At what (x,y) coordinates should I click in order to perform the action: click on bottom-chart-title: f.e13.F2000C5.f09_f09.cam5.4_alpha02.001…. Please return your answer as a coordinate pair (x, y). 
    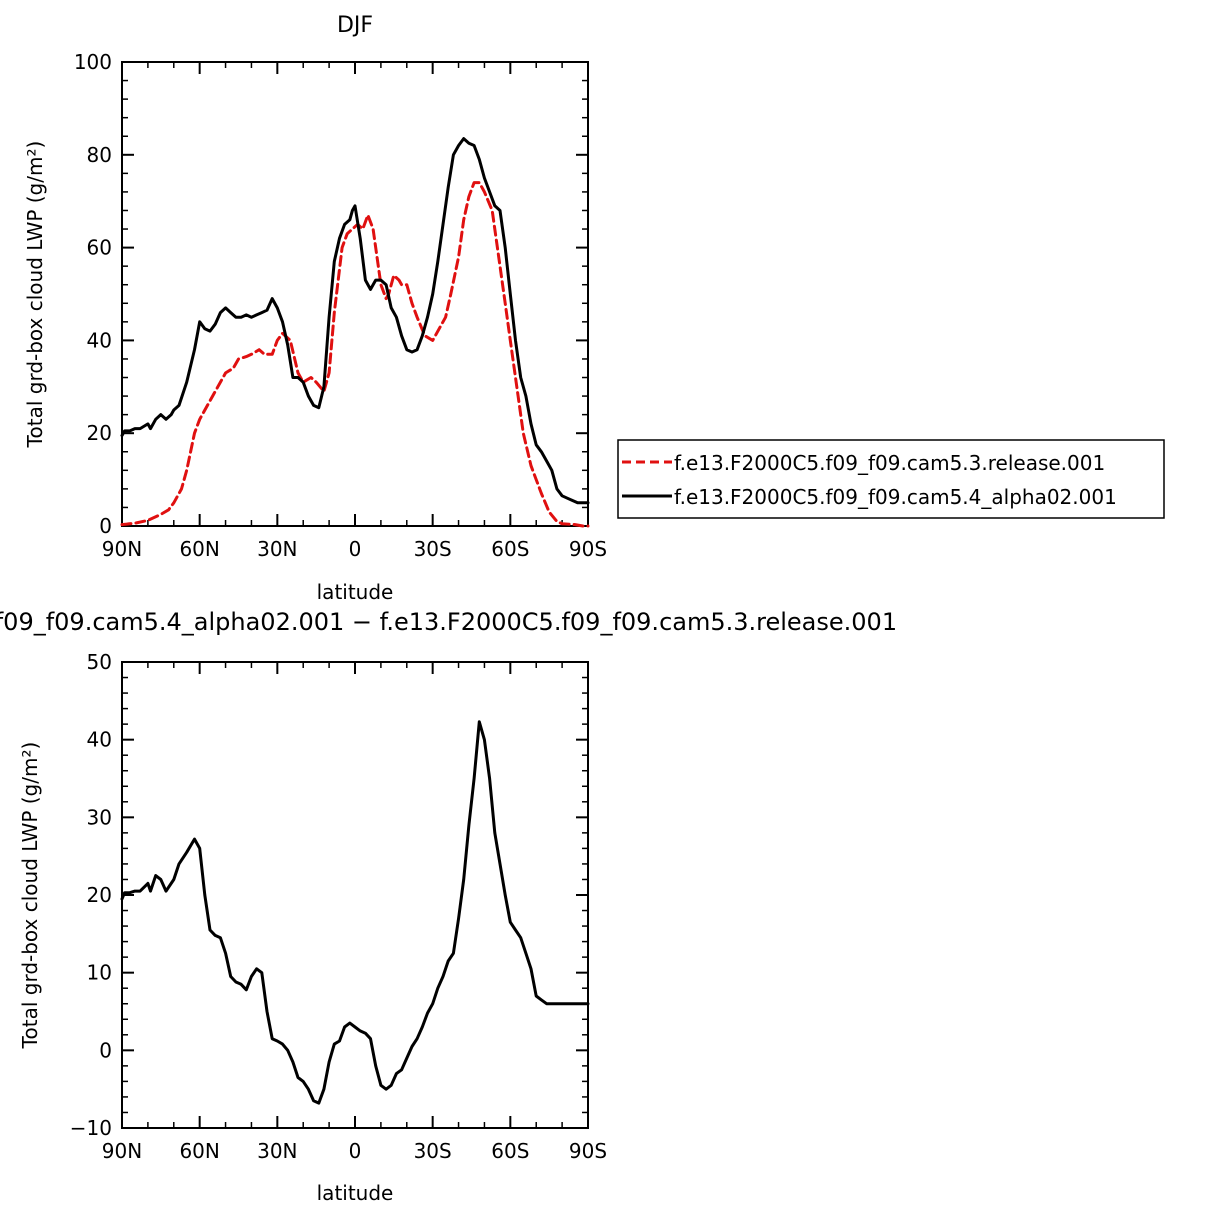
    Looking at the image, I should click on (448, 622).